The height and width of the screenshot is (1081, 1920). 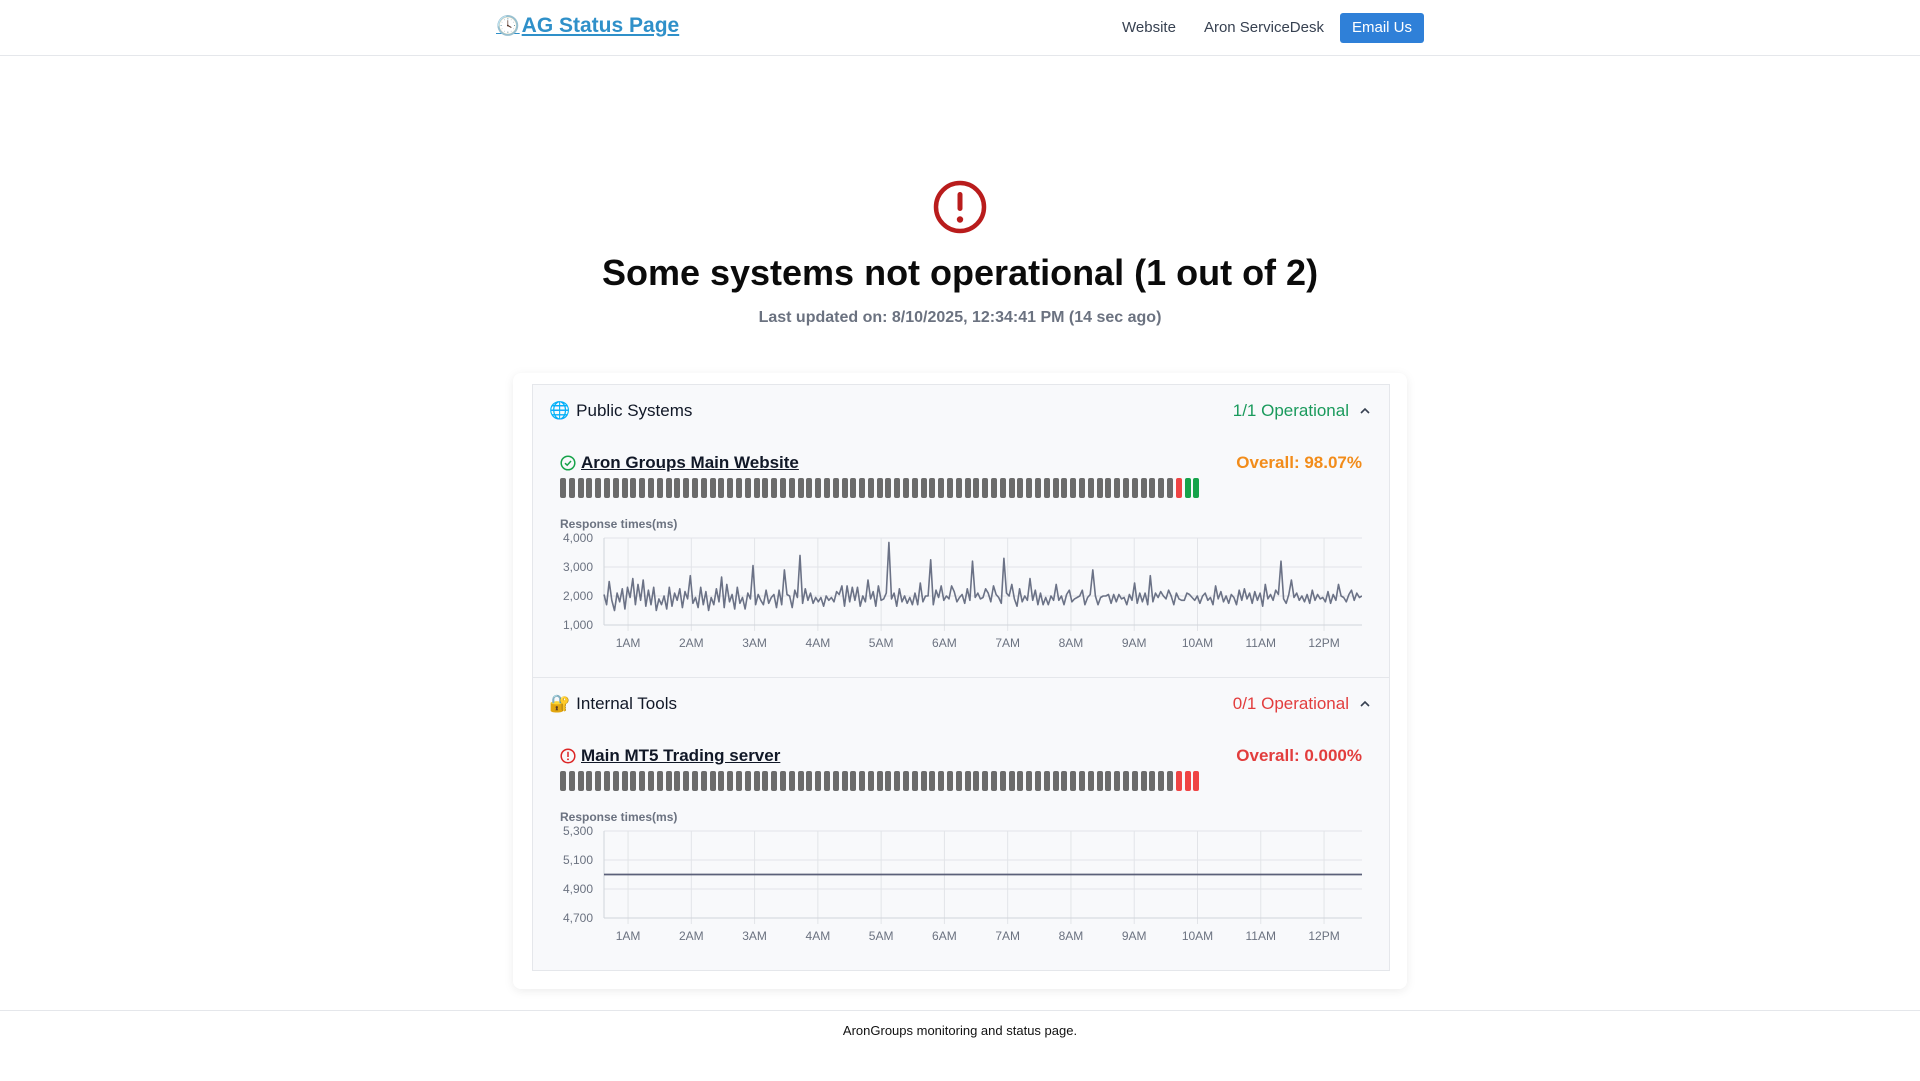 What do you see at coordinates (960, 412) in the screenshot?
I see `group-header: 🌐 Public Systems 1/1 Operational` at bounding box center [960, 412].